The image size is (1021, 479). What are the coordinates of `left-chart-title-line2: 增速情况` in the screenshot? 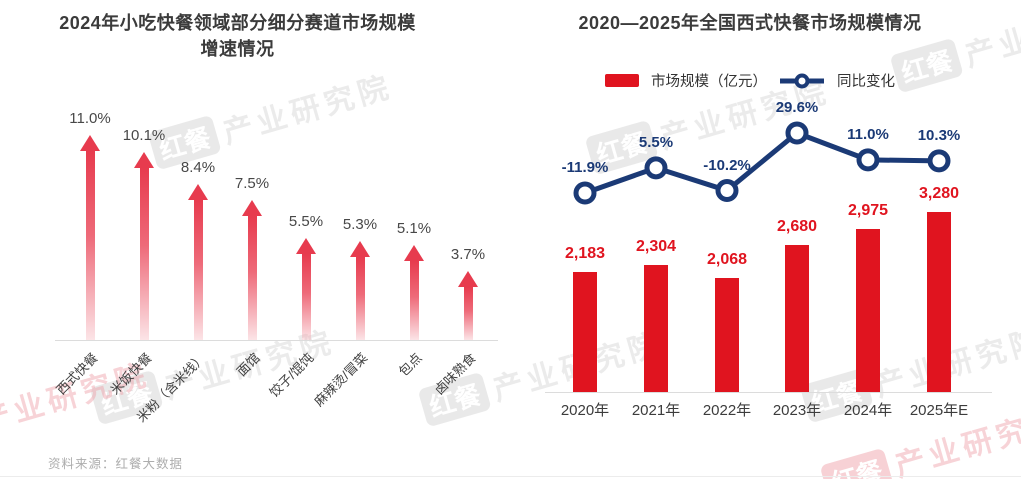 It's located at (237, 49).